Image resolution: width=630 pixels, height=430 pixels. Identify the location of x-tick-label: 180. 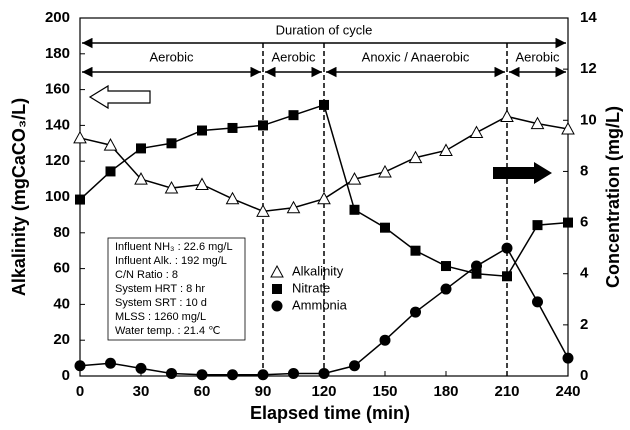
(445, 391).